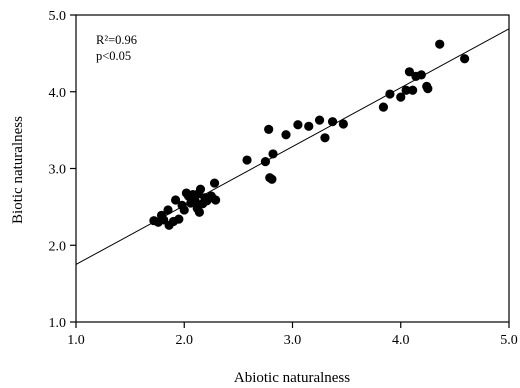 The height and width of the screenshot is (388, 520). I want to click on x-tick-label: 2.0, so click(185, 340).